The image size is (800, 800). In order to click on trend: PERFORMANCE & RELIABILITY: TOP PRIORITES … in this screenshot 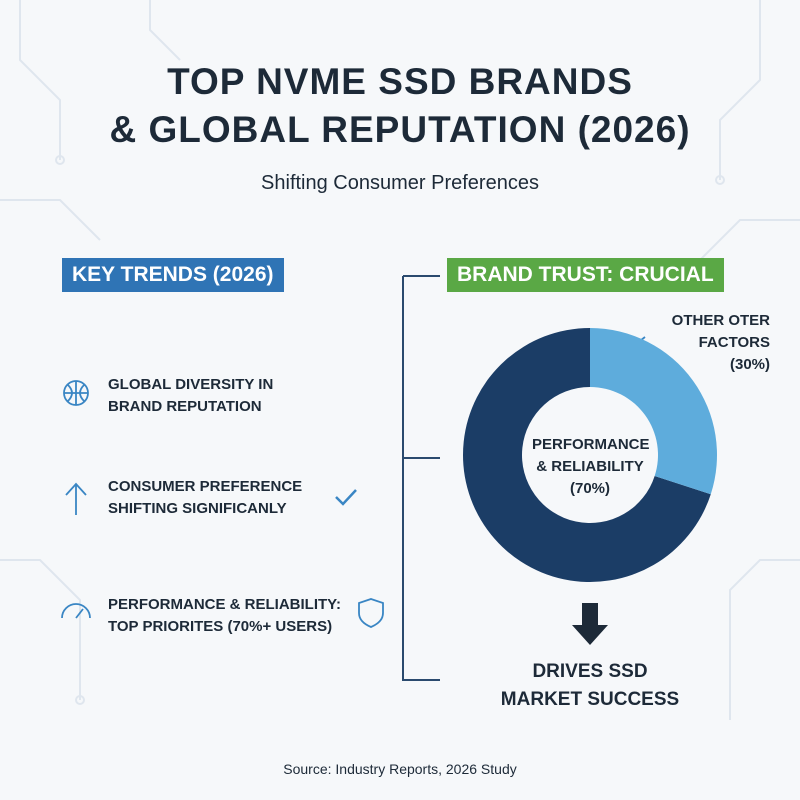, I will do `click(224, 616)`.